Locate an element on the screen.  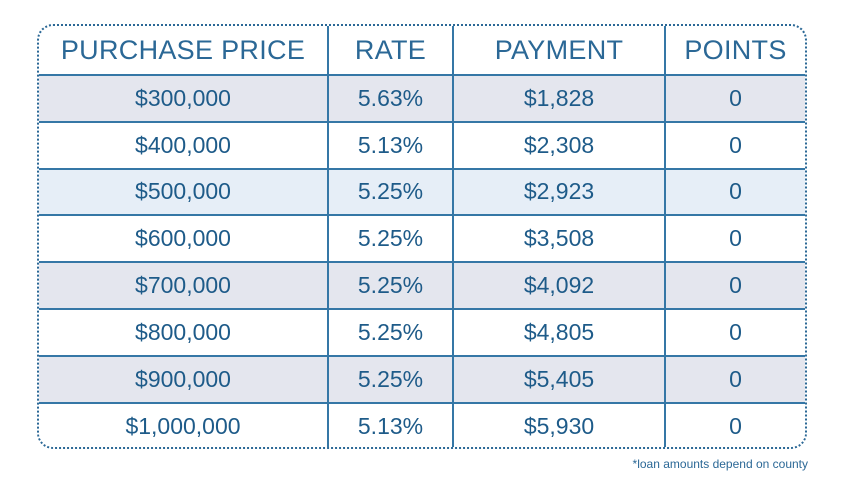
table-row: $800,000 5.25% $4,805 0 is located at coordinates (422, 333).